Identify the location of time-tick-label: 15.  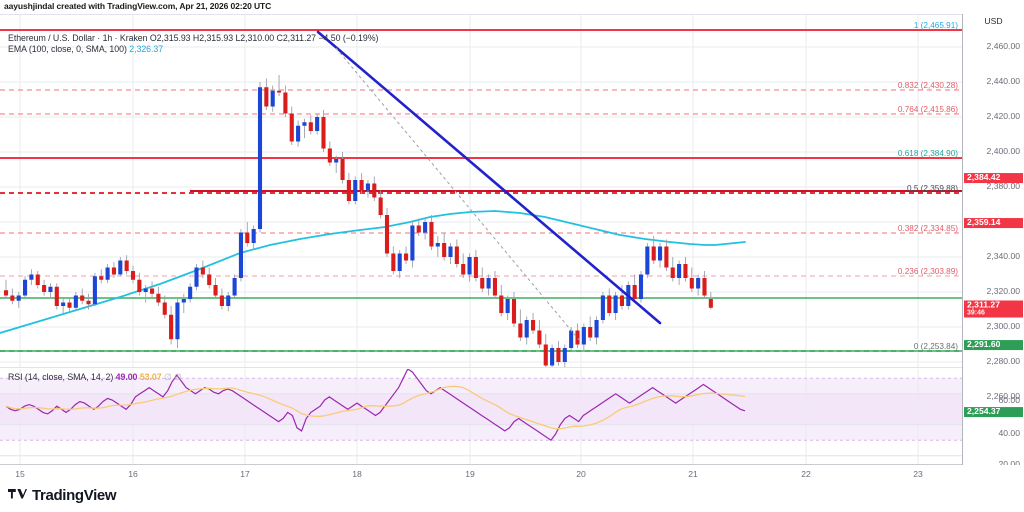
(20, 474).